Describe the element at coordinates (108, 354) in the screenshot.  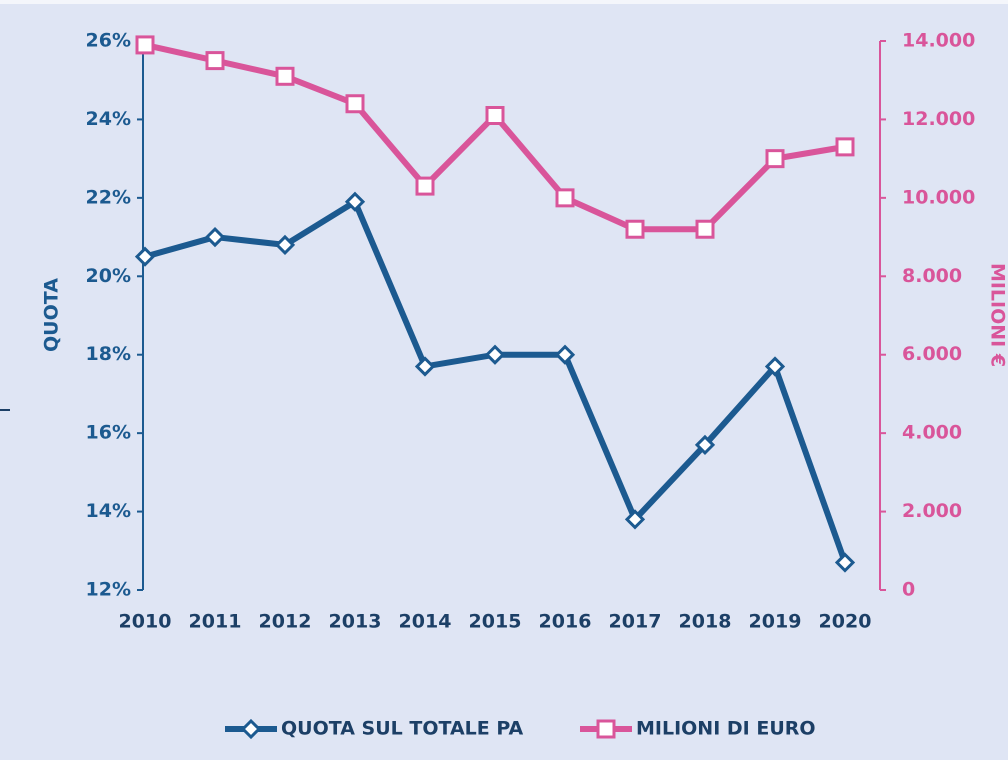
I see `y-tick-label: 18%` at that location.